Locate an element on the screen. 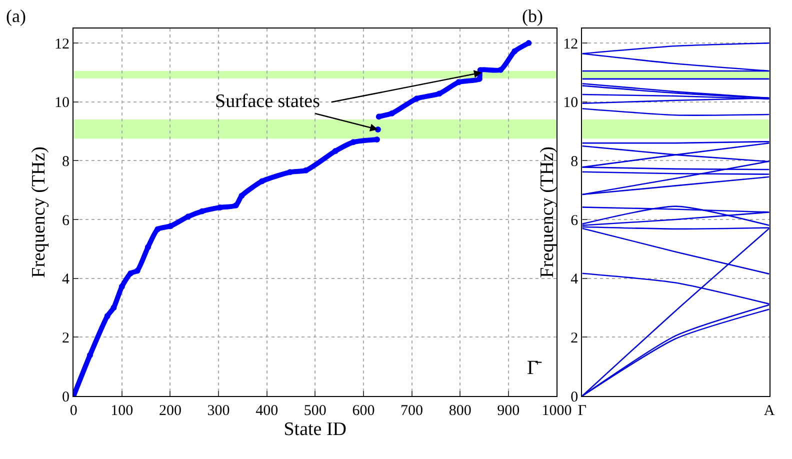 The image size is (792, 459). x-tick-label: 100 is located at coordinates (122, 411).